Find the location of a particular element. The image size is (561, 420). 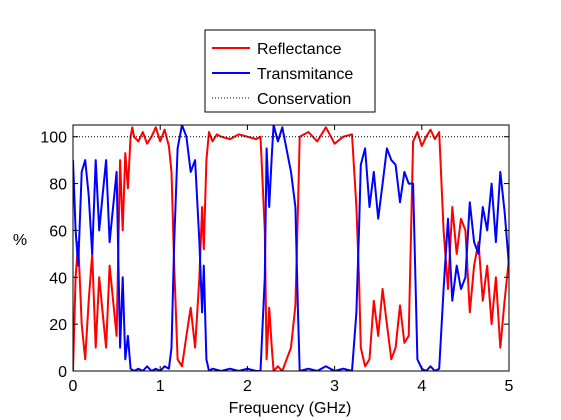

x-tick-label: 4 is located at coordinates (421, 386).